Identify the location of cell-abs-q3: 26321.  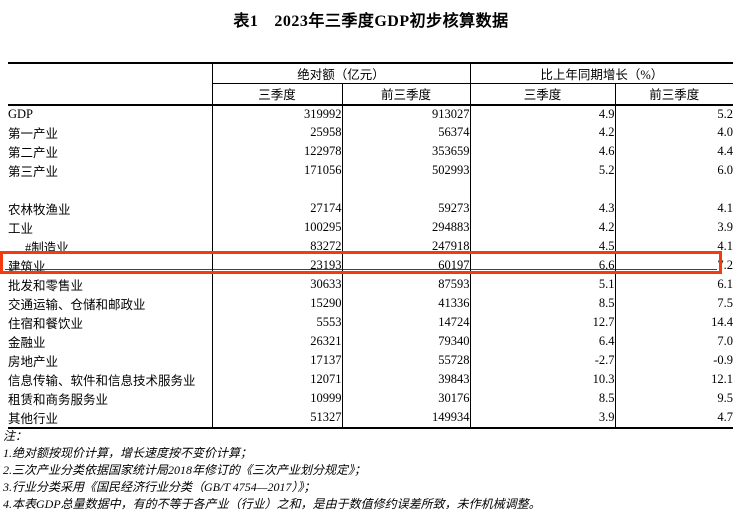
(276, 342).